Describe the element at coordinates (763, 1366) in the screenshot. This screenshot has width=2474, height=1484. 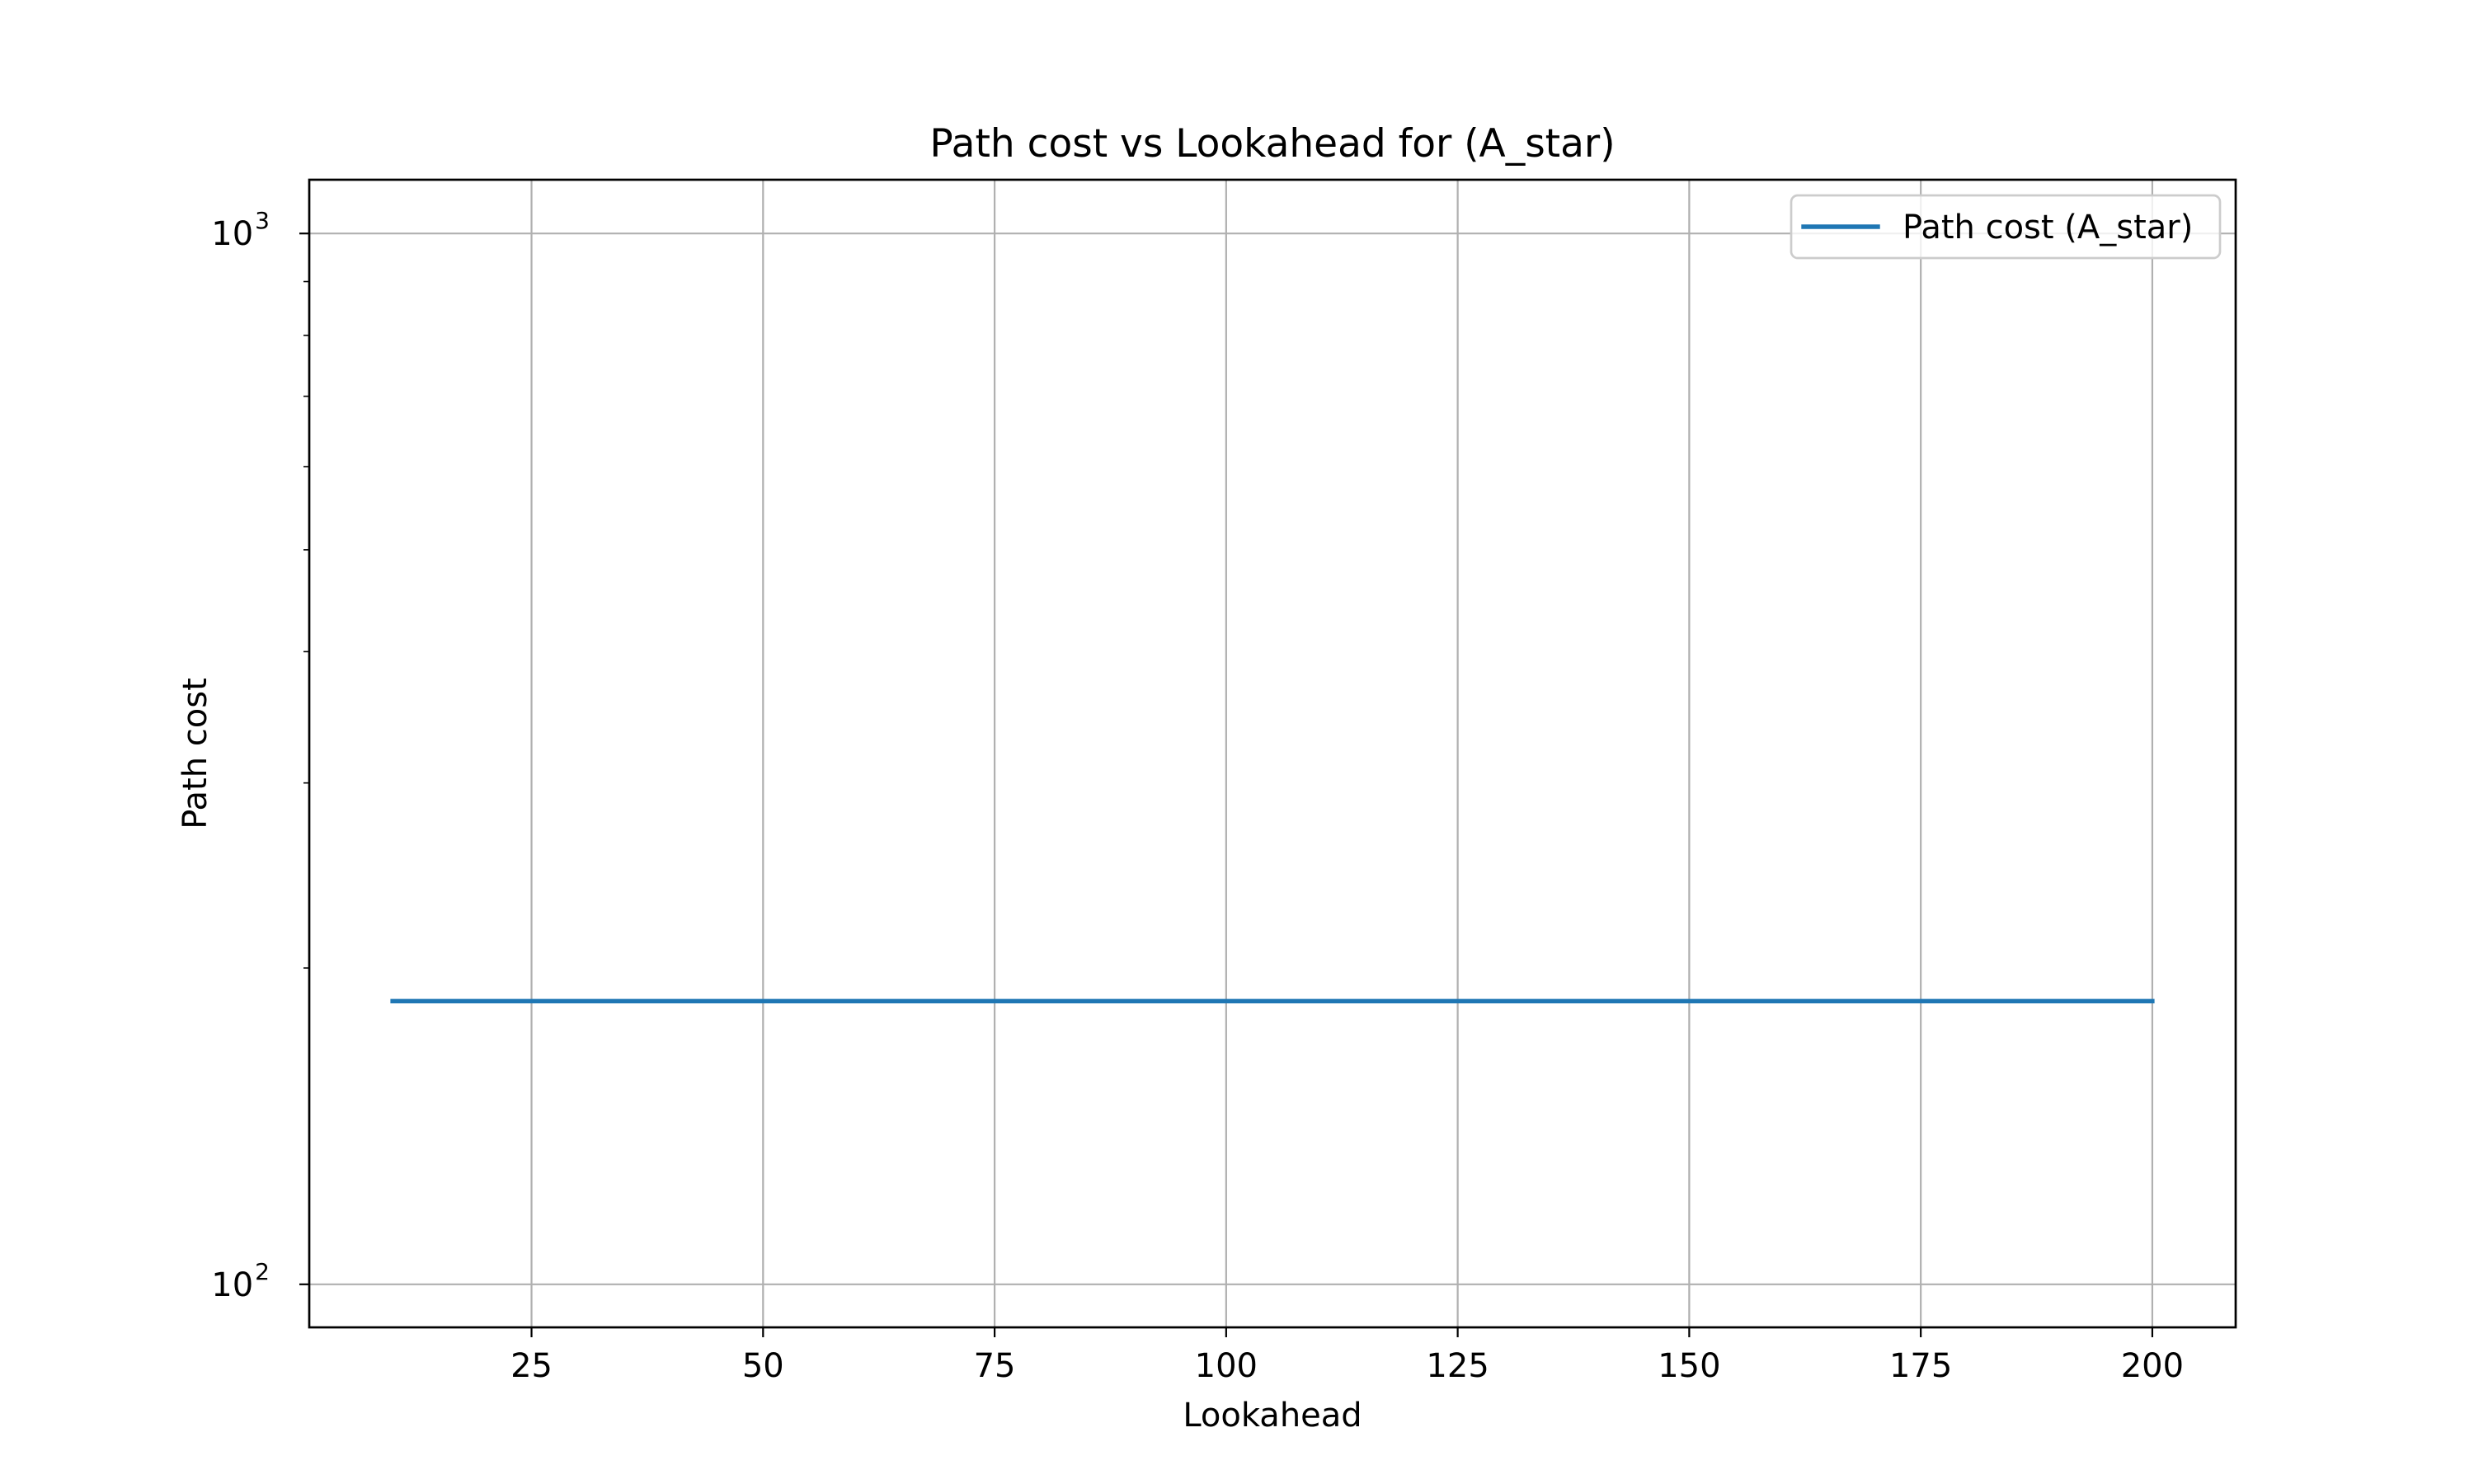
I see `x-tick-label: 50` at that location.